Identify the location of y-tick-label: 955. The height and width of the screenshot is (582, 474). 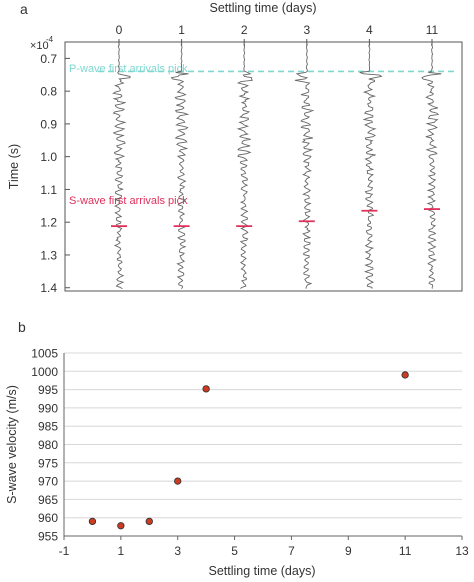
(48, 537).